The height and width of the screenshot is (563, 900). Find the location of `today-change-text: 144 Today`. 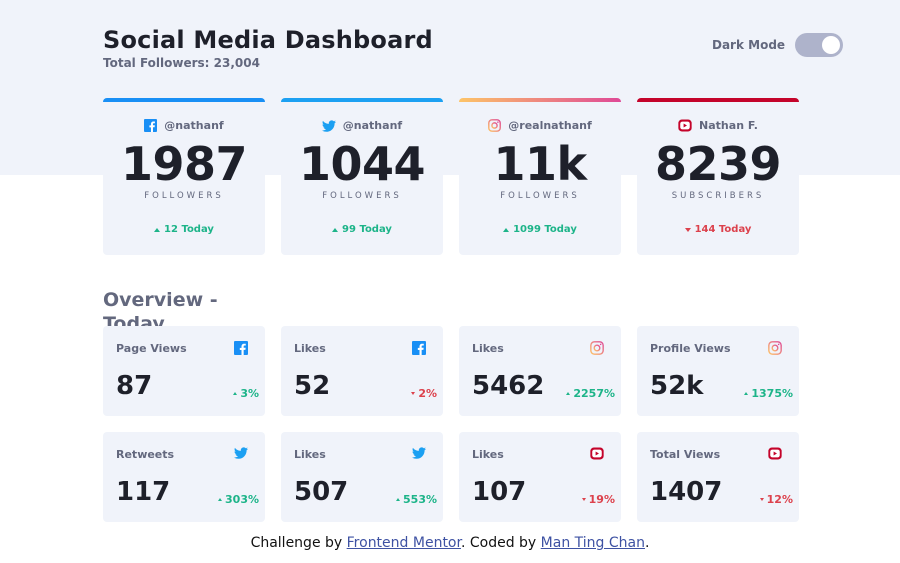

today-change-text: 144 Today is located at coordinates (723, 229).